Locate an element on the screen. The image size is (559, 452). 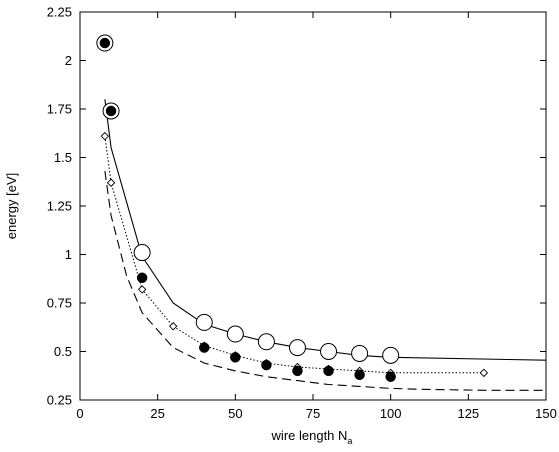
x-tick-label: 150 is located at coordinates (546, 413).